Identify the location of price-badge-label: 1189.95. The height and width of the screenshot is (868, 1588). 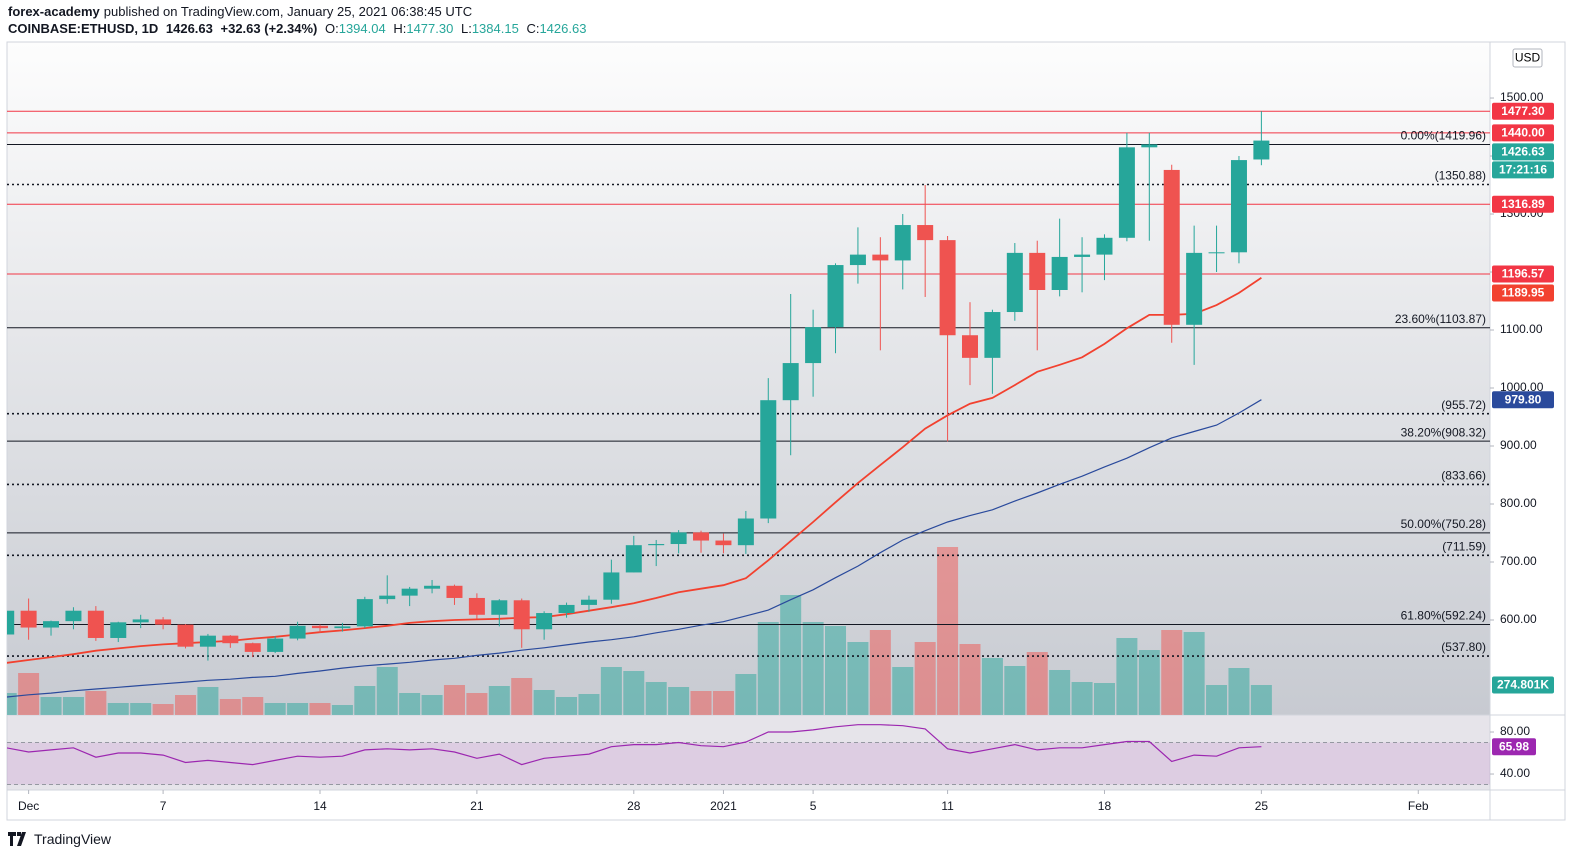
(1523, 293).